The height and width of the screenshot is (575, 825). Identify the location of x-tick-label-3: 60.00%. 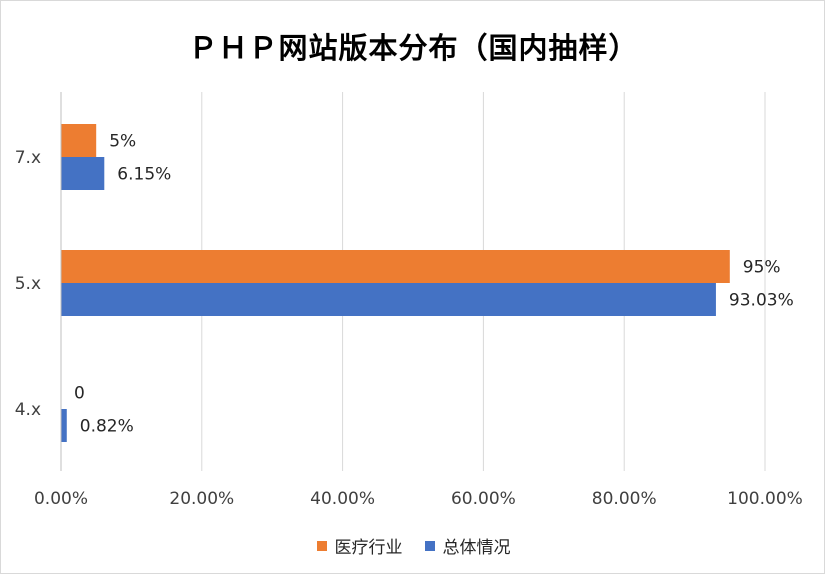
(483, 499).